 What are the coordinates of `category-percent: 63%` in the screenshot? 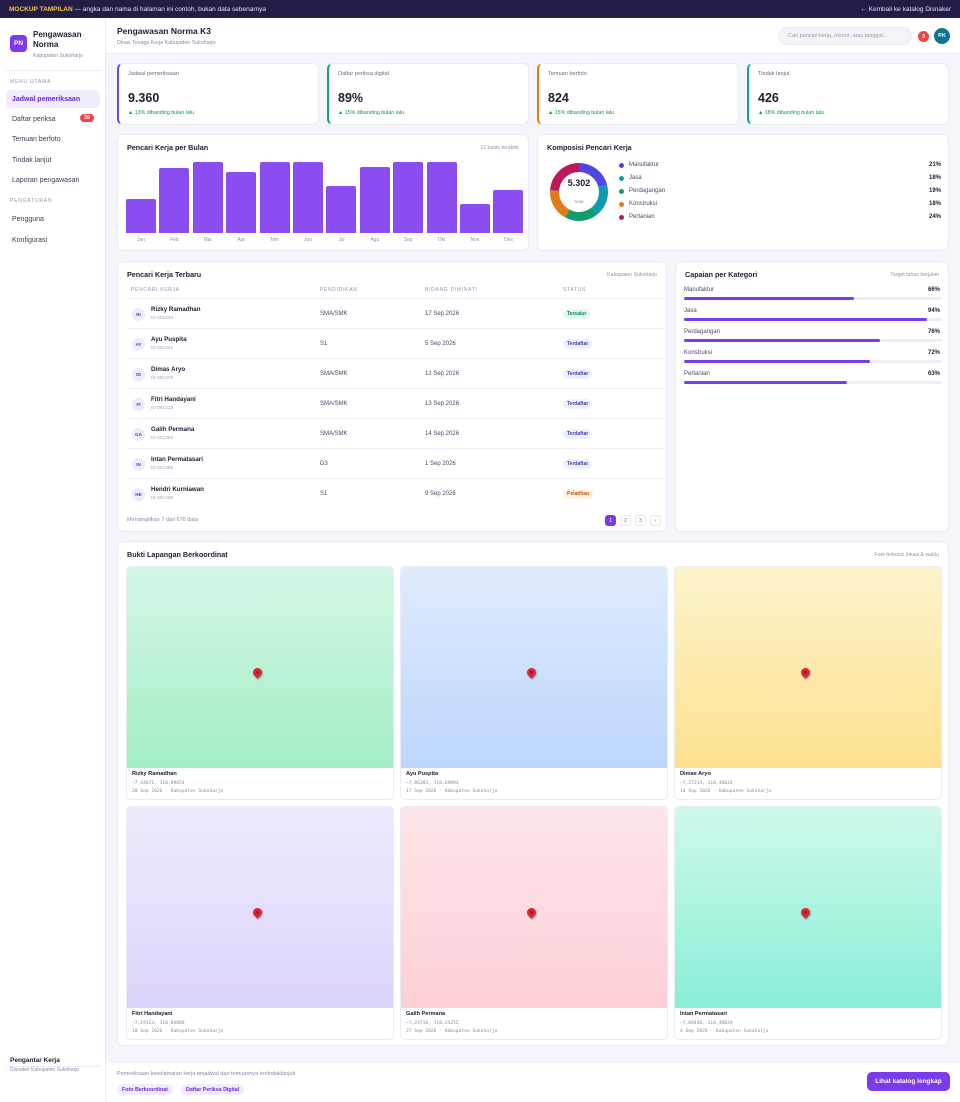 It's located at (933, 374).